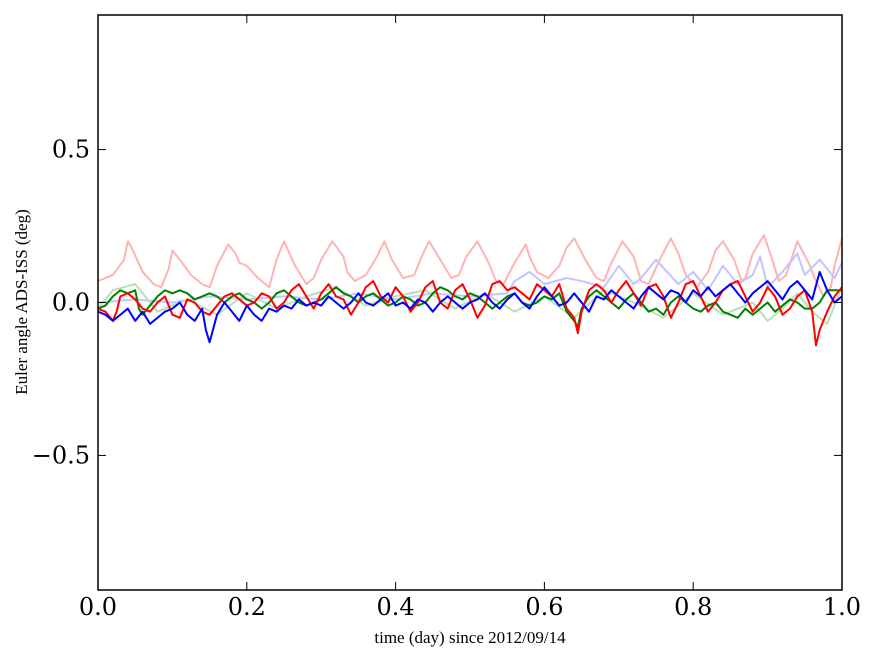  Describe the element at coordinates (693, 607) in the screenshot. I see `x-tick-label-4: 0.8` at that location.